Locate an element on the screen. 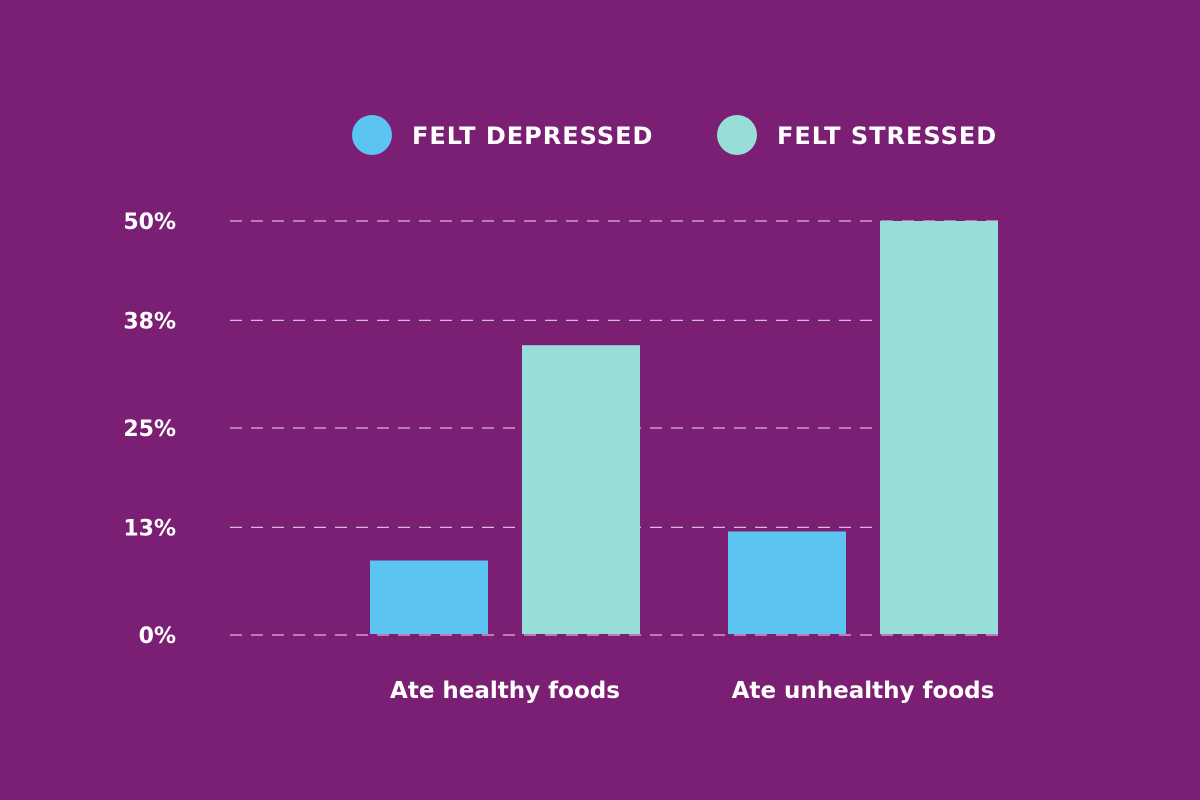 The image size is (1200, 800). y-tick-label: 25% is located at coordinates (149, 429).